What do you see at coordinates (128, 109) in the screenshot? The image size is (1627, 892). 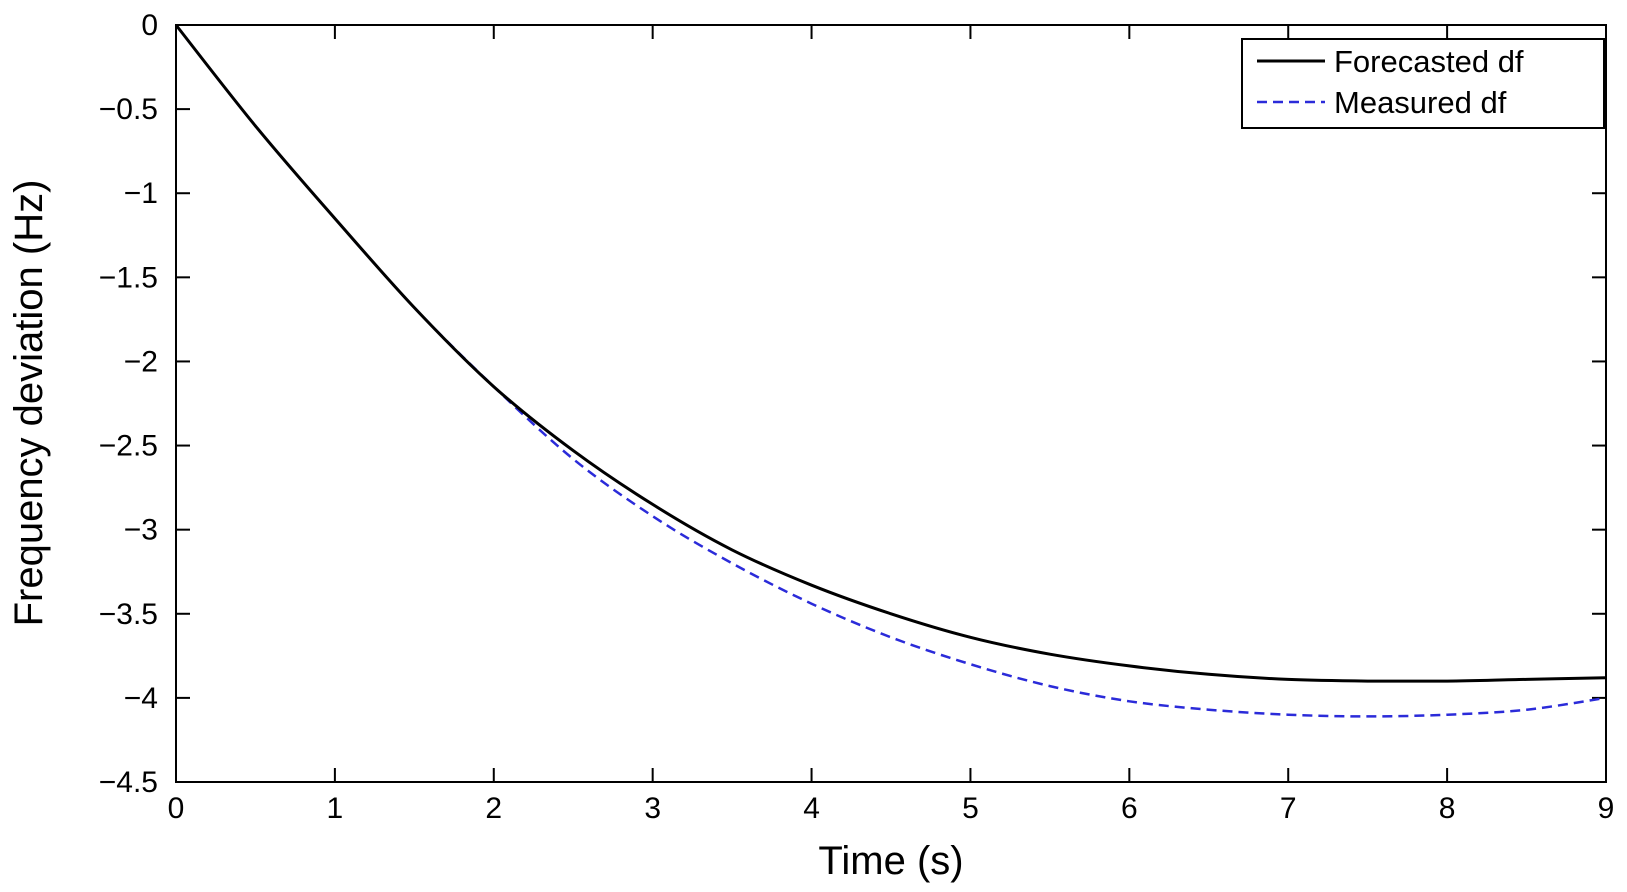 I see `y-tick-label: −0.5` at bounding box center [128, 109].